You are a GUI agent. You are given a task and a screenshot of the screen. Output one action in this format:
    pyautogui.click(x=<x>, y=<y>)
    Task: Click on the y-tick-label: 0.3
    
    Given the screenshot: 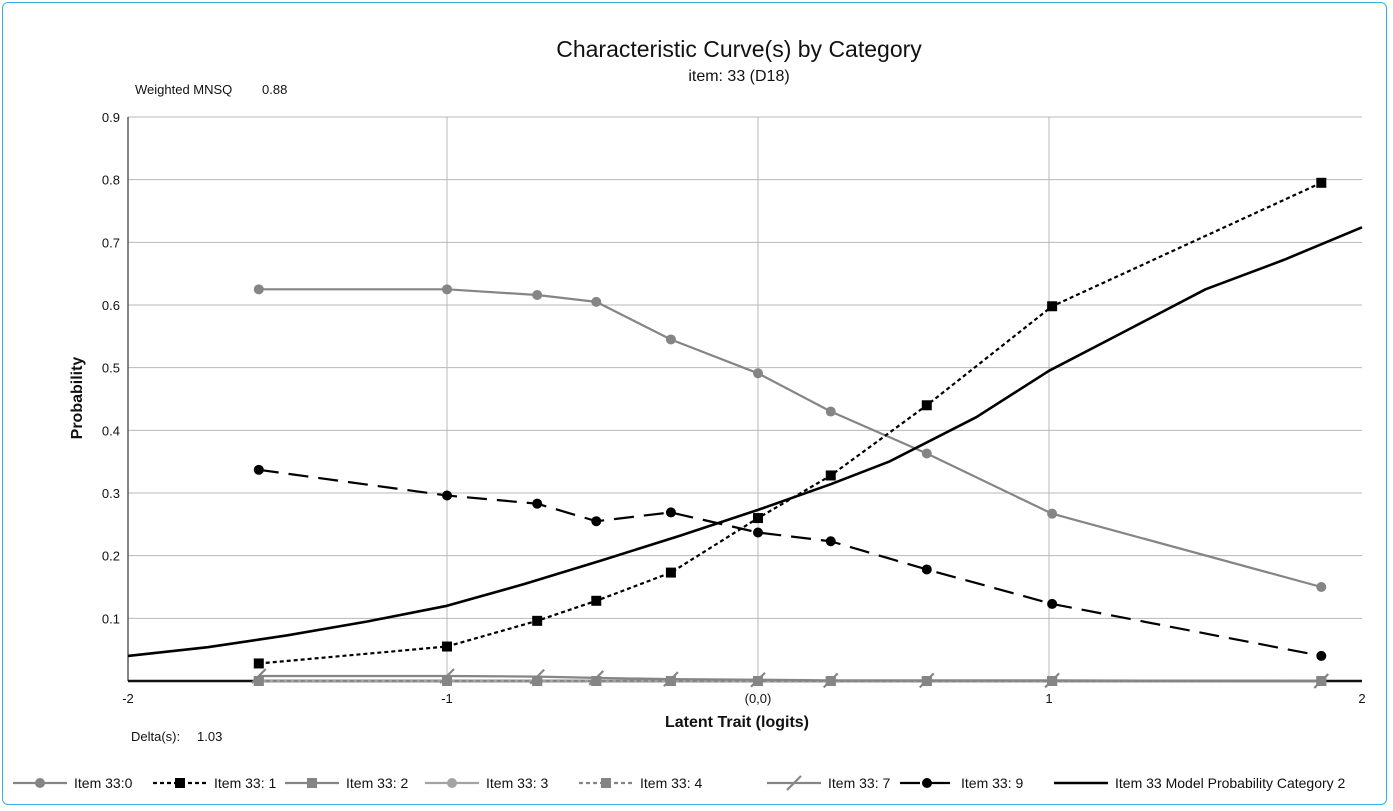 What is the action you would take?
    pyautogui.click(x=111, y=493)
    